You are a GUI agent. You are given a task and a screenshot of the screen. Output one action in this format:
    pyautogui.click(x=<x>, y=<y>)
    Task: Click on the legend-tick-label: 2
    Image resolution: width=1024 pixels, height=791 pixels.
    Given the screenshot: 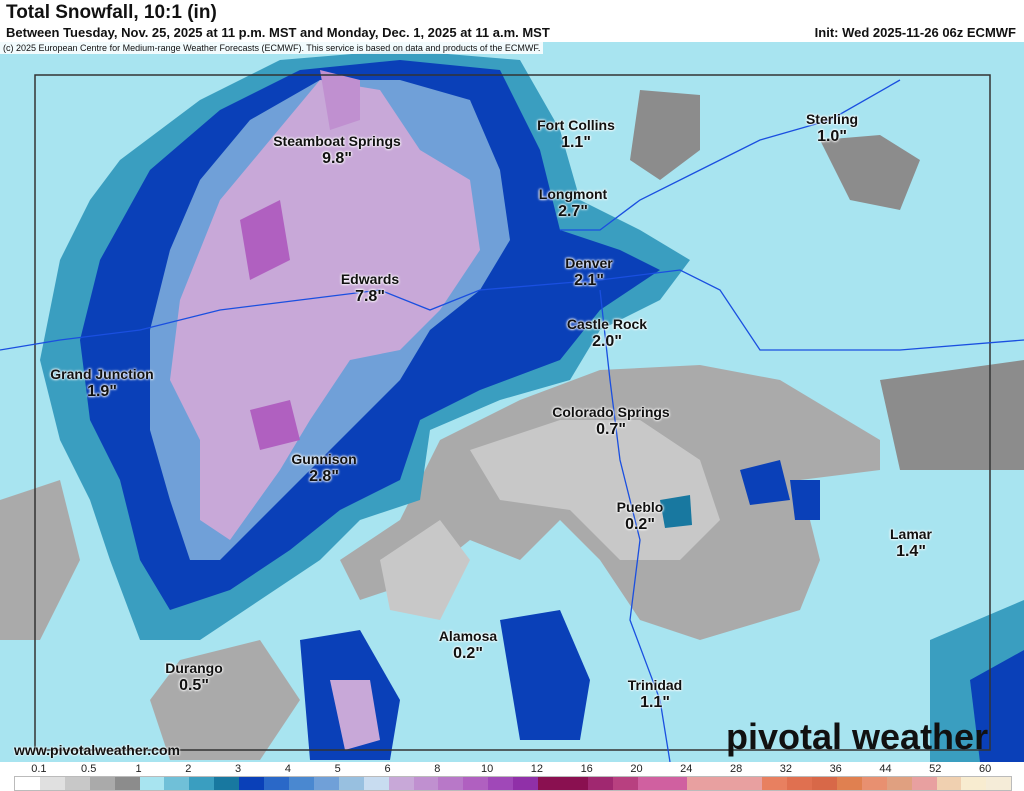 What is the action you would take?
    pyautogui.click(x=188, y=769)
    